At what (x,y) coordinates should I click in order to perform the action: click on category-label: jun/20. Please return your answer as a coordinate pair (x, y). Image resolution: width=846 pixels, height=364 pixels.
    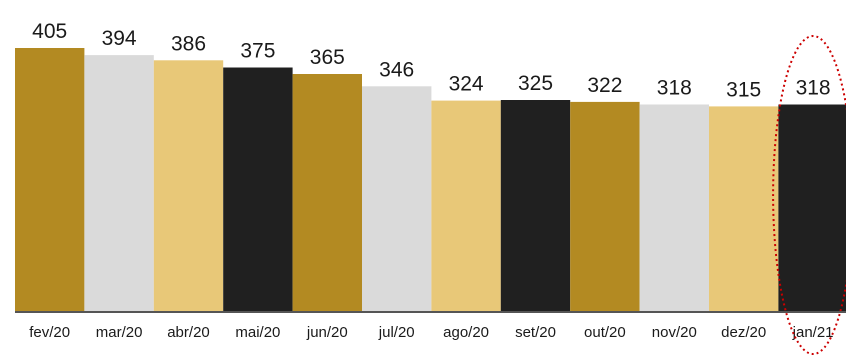
    Looking at the image, I should click on (327, 332).